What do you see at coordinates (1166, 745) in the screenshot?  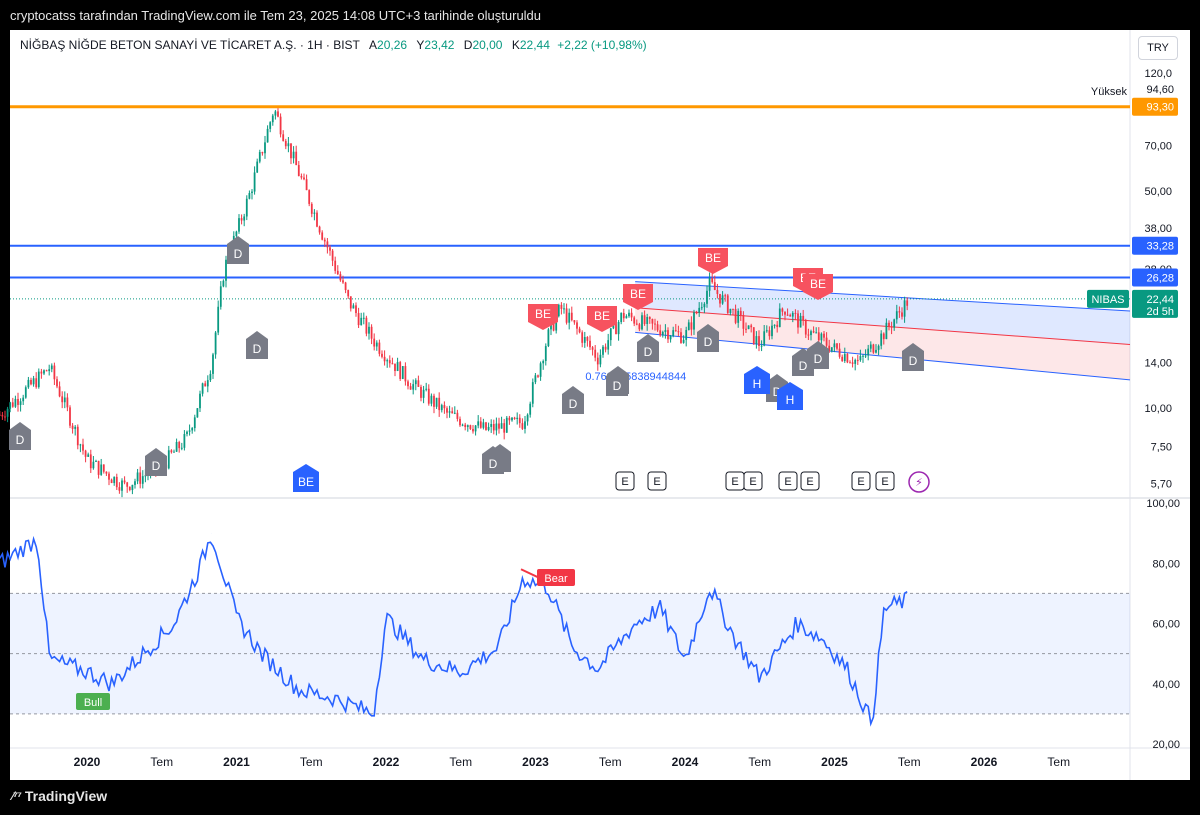 I see `rsi-tick-label: 20,00` at bounding box center [1166, 745].